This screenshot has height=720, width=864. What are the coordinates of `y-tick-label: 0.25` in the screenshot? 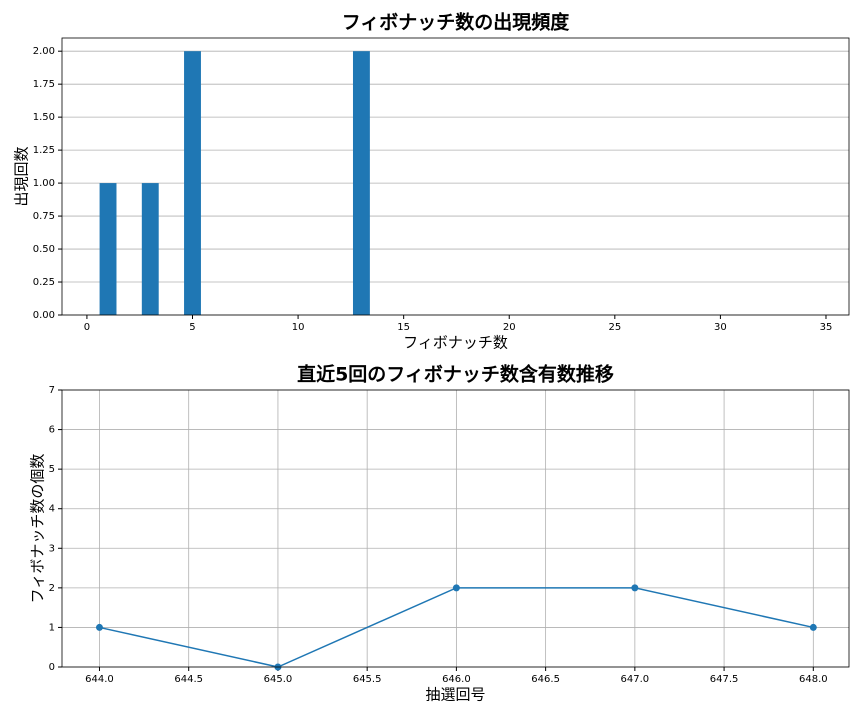 It's located at (44, 282).